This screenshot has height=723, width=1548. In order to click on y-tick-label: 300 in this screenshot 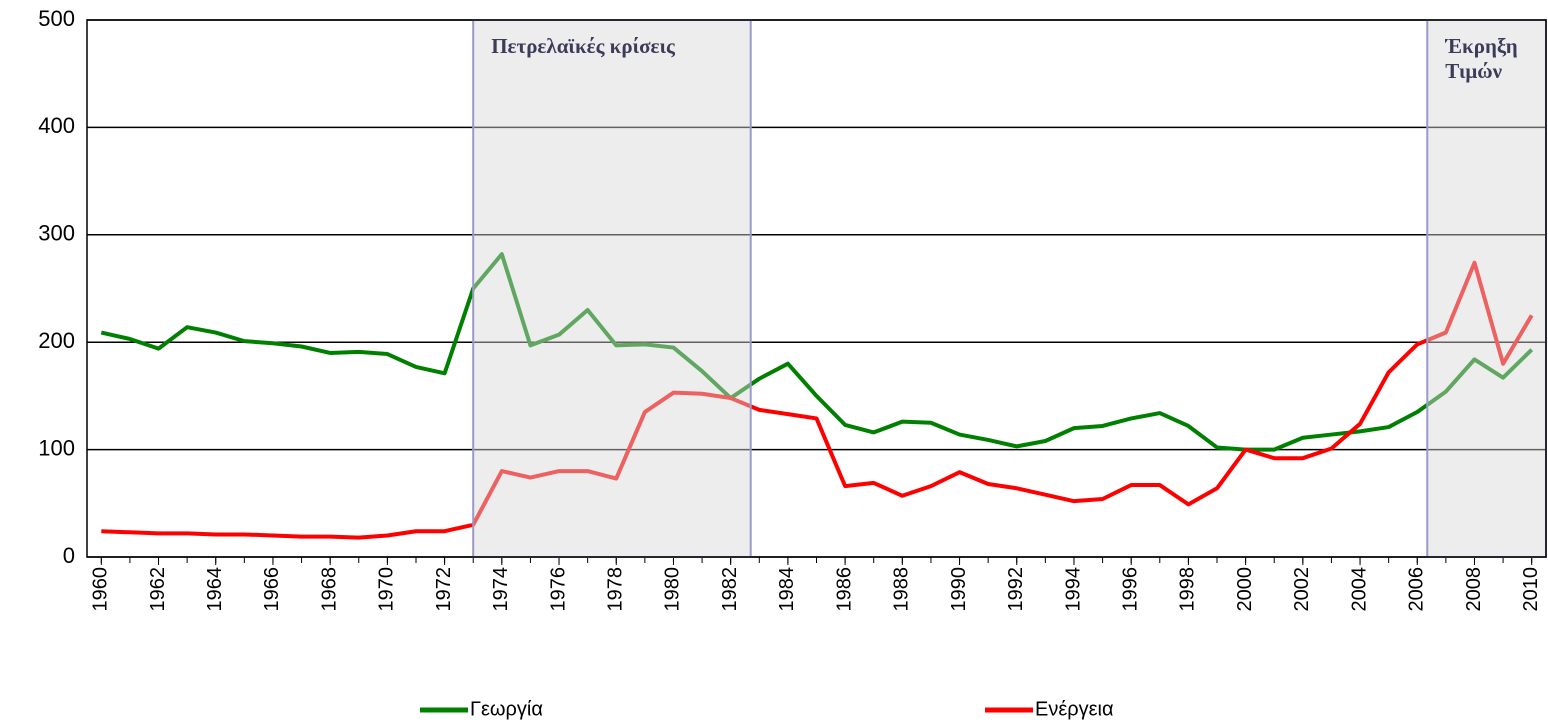, I will do `click(56, 233)`.